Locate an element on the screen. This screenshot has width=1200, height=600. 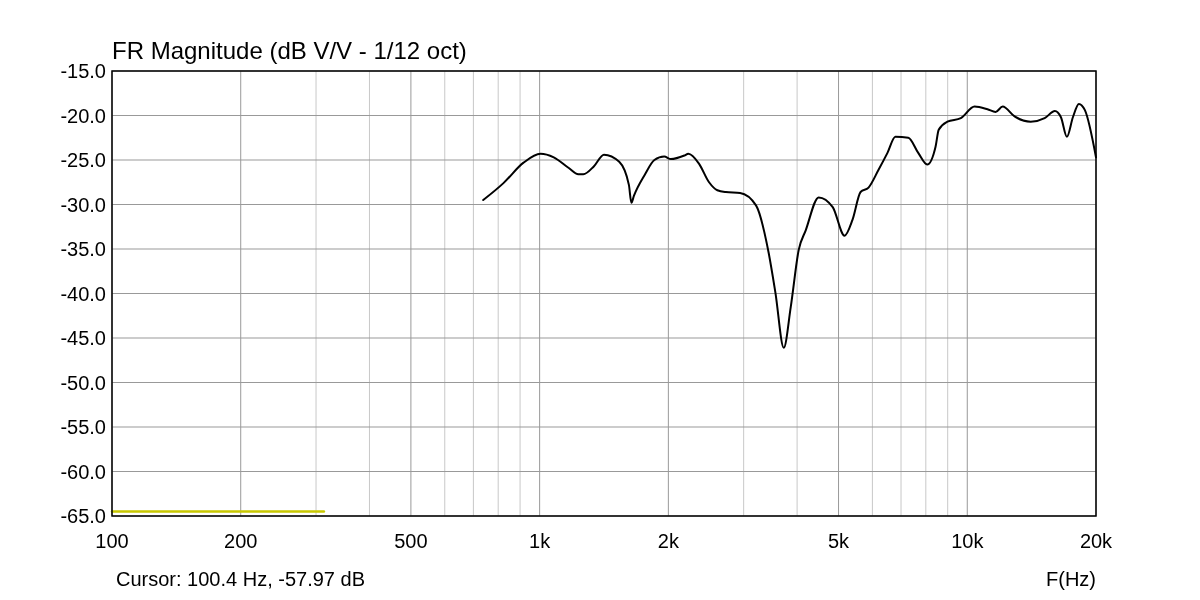
x-tick-label: 2k is located at coordinates (668, 541).